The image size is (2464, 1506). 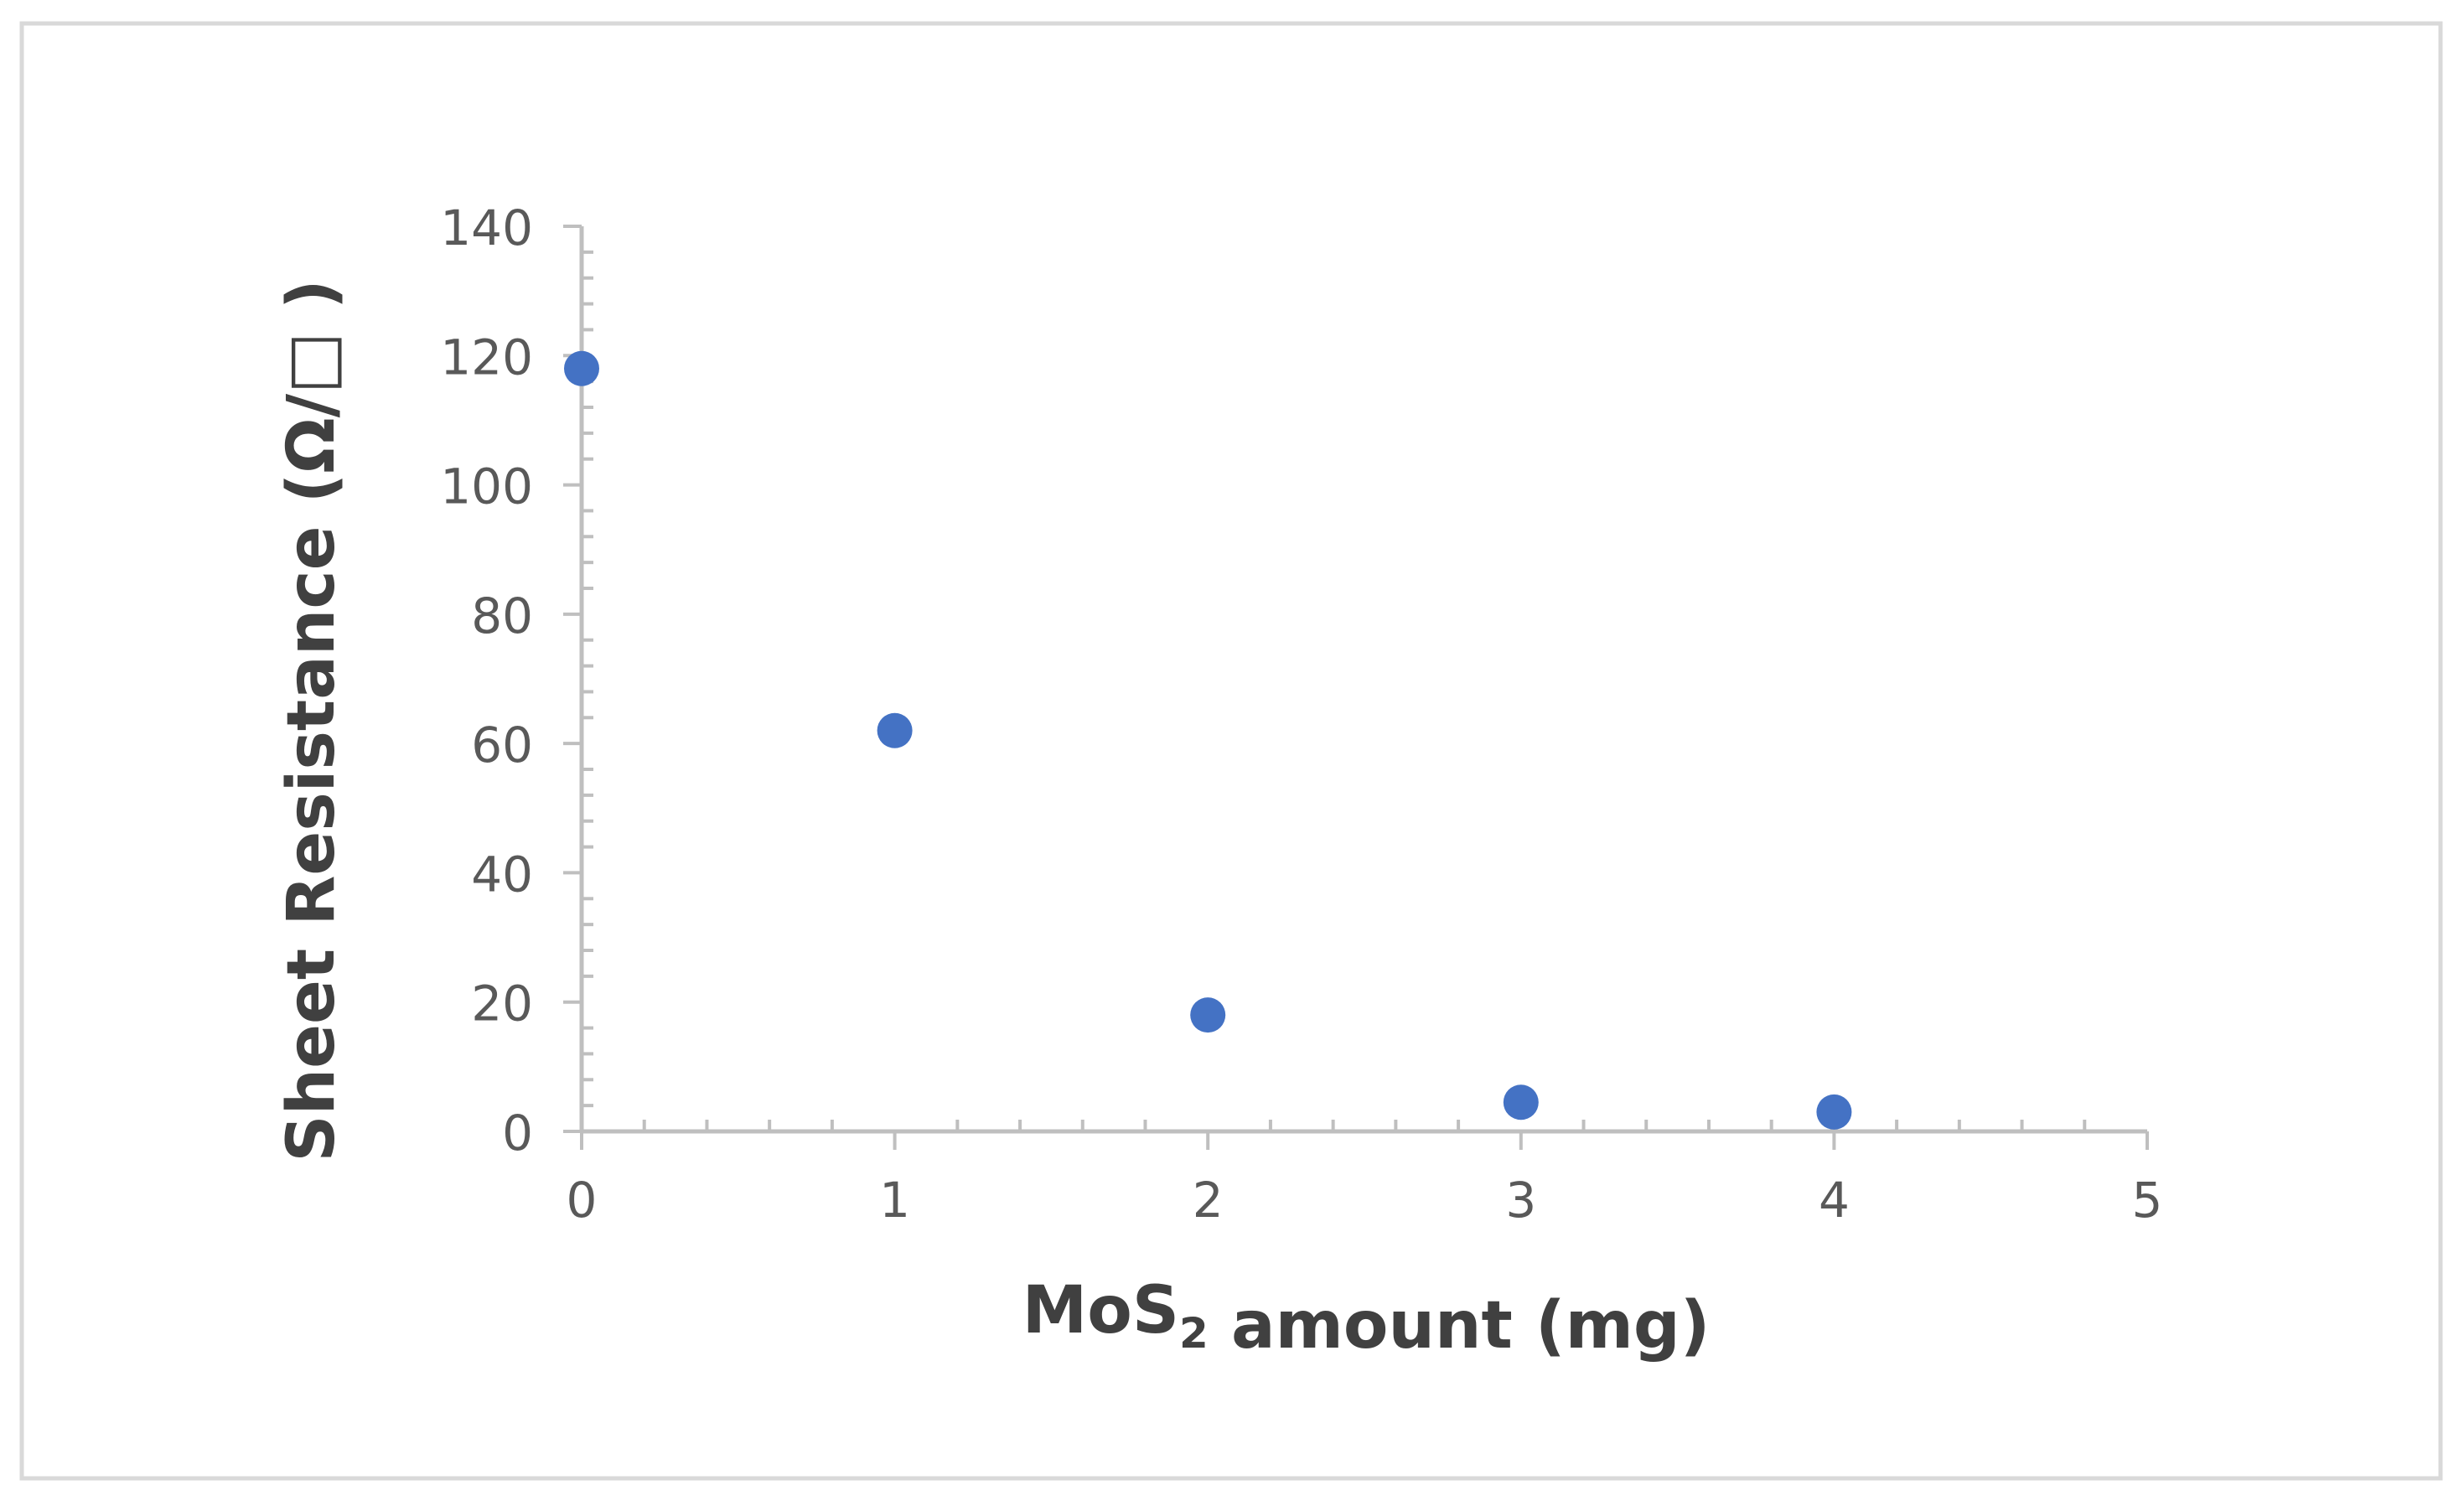 I want to click on x-tick-label: 2, so click(x=1208, y=1200).